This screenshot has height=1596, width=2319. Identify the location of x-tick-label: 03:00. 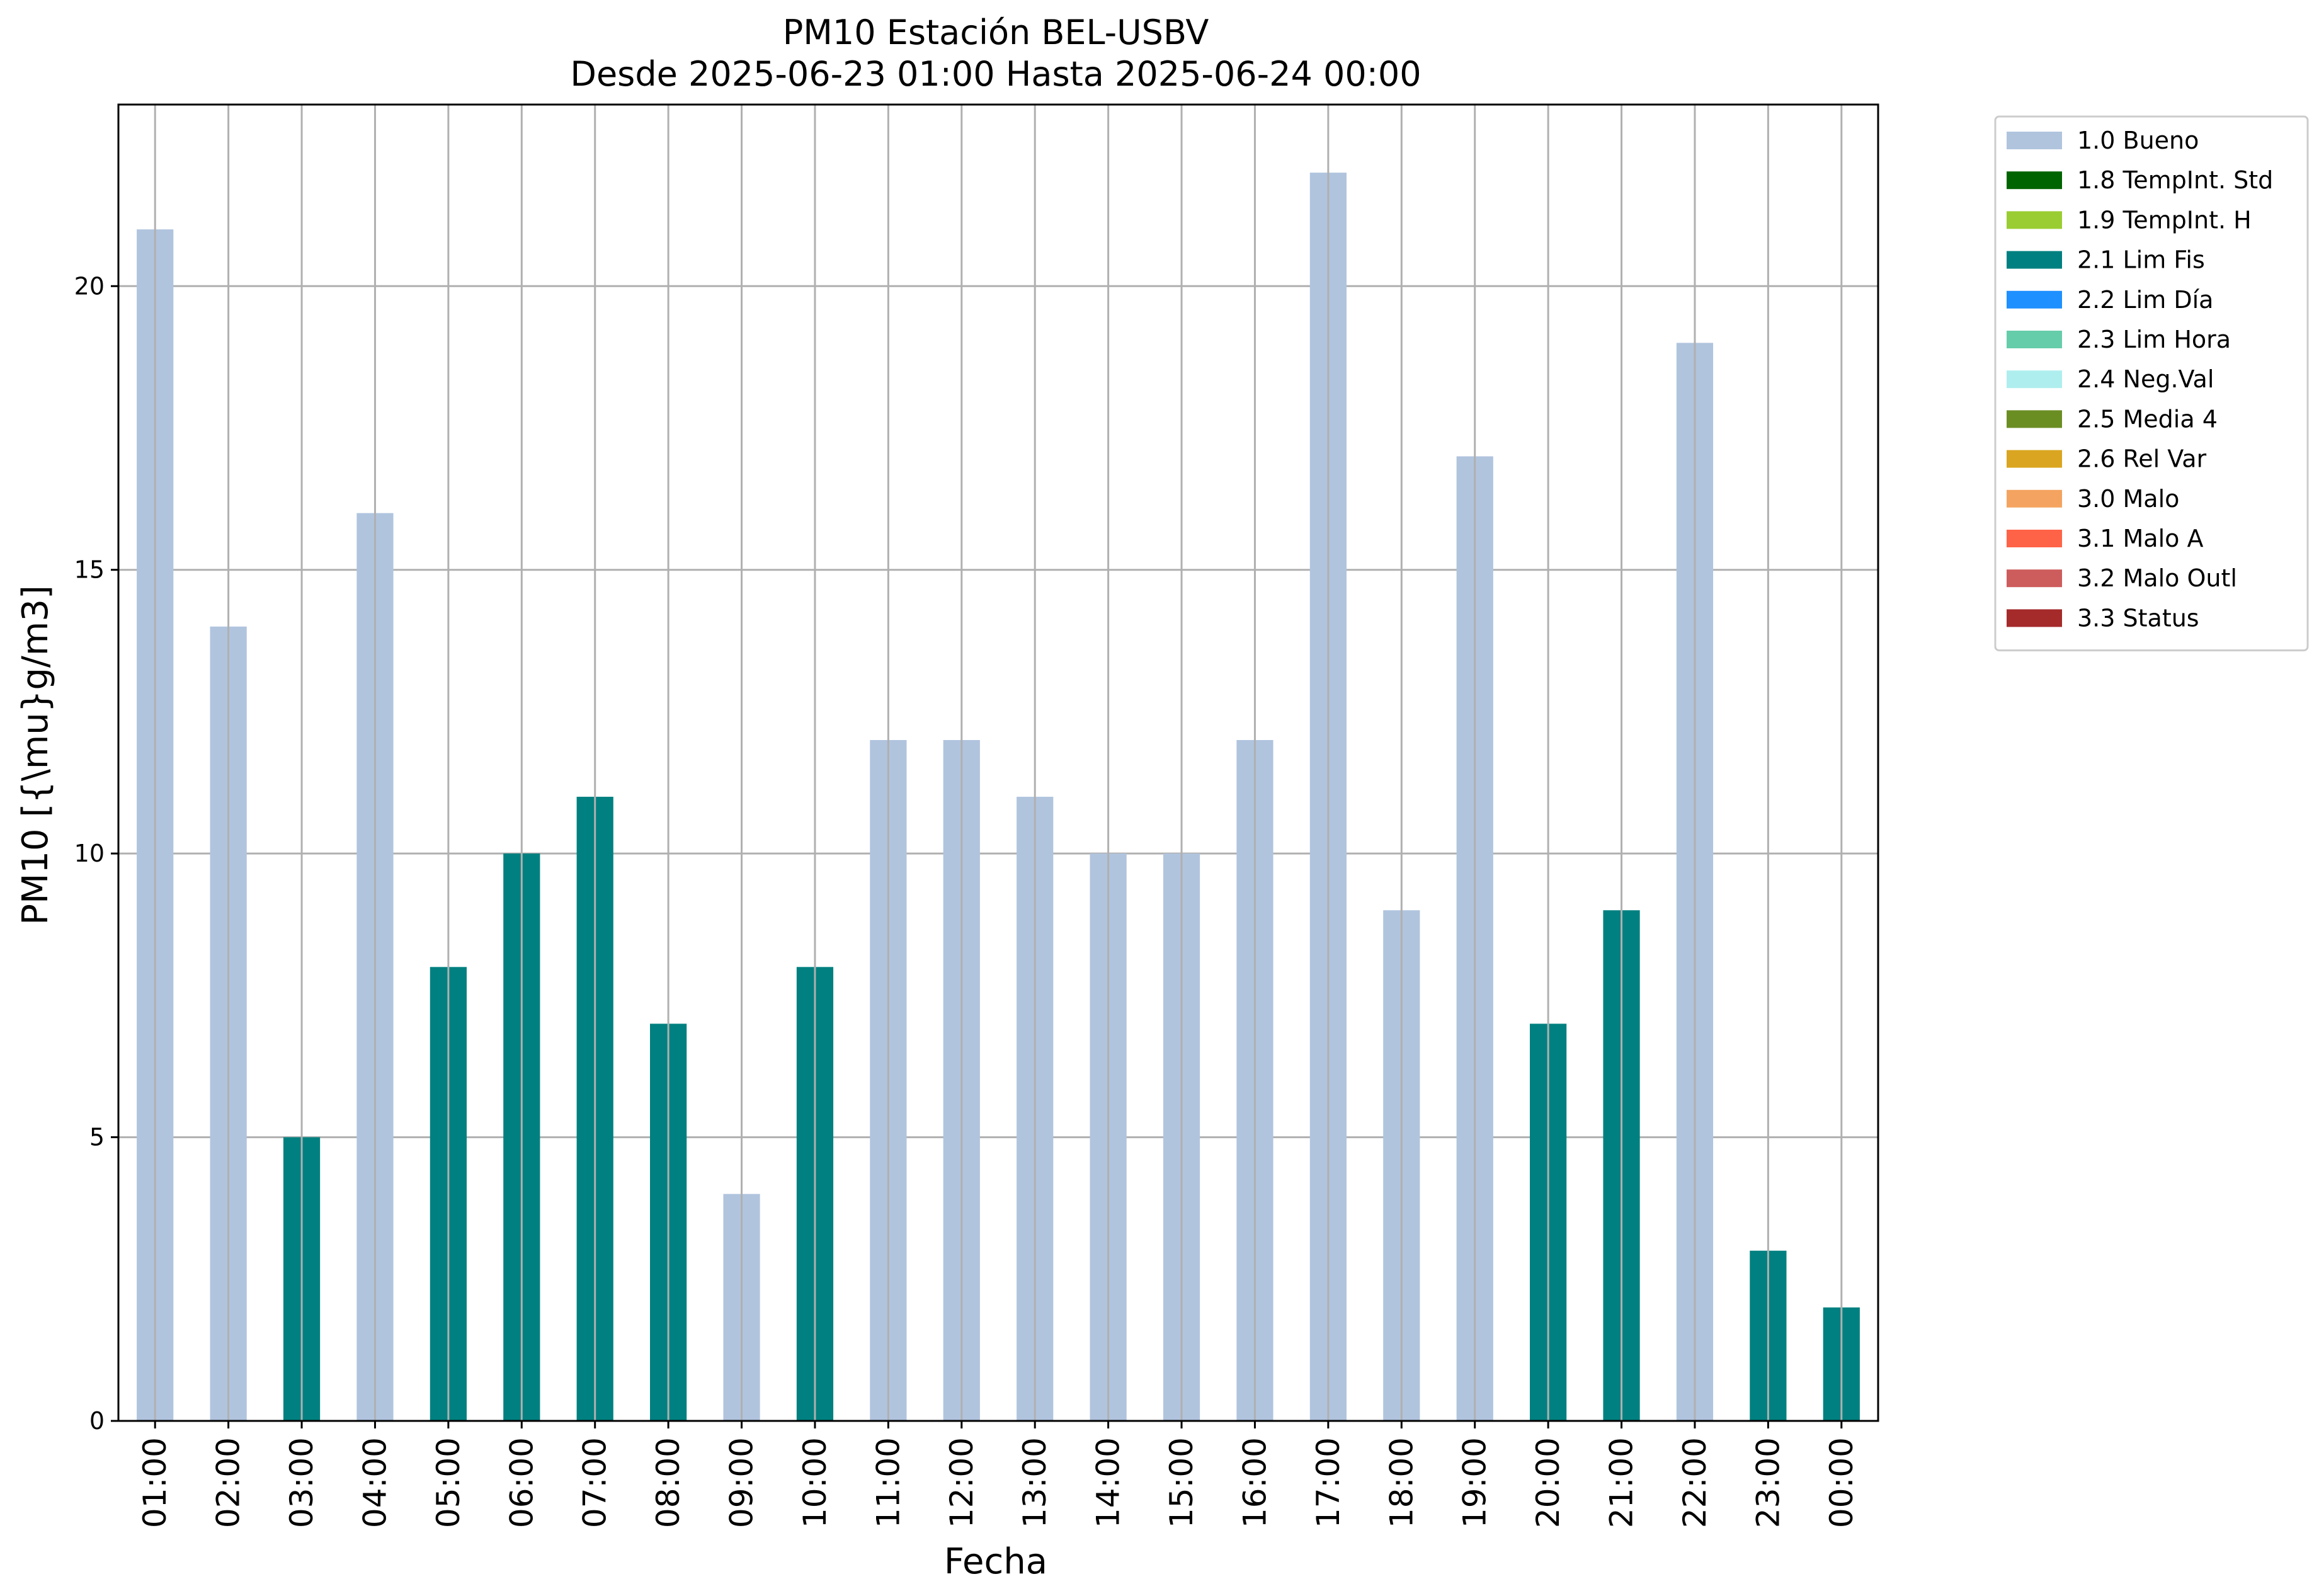
(301, 1482).